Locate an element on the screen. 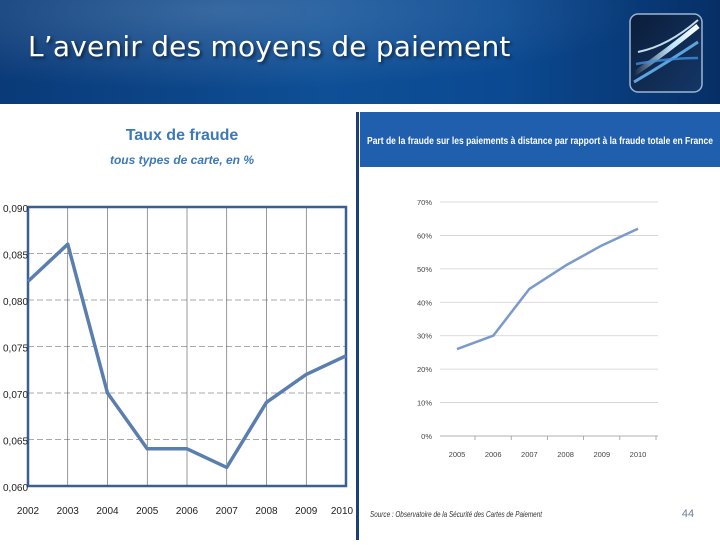 Image resolution: width=720 pixels, height=545 pixels. chart1-x-tick-label: 2006 is located at coordinates (187, 511).